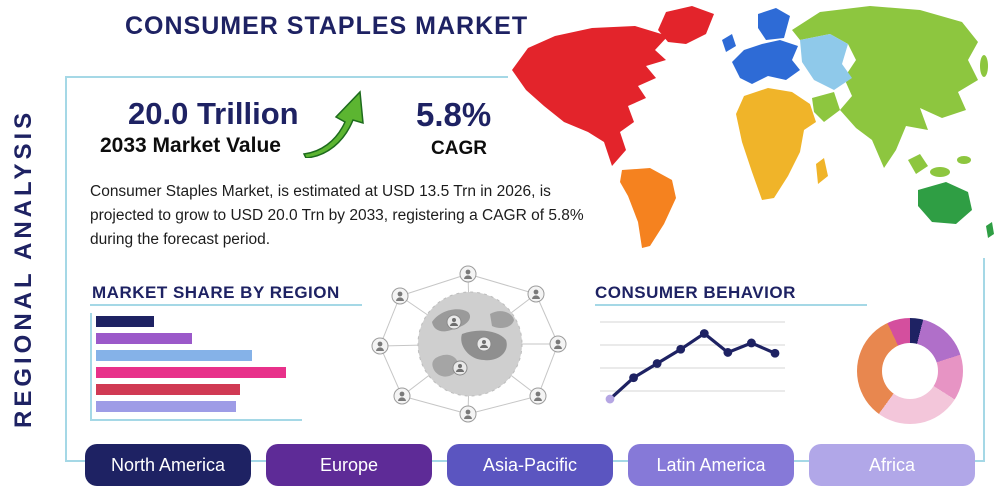  Describe the element at coordinates (945, 203) in the screenshot. I see `map-region-australia` at that location.